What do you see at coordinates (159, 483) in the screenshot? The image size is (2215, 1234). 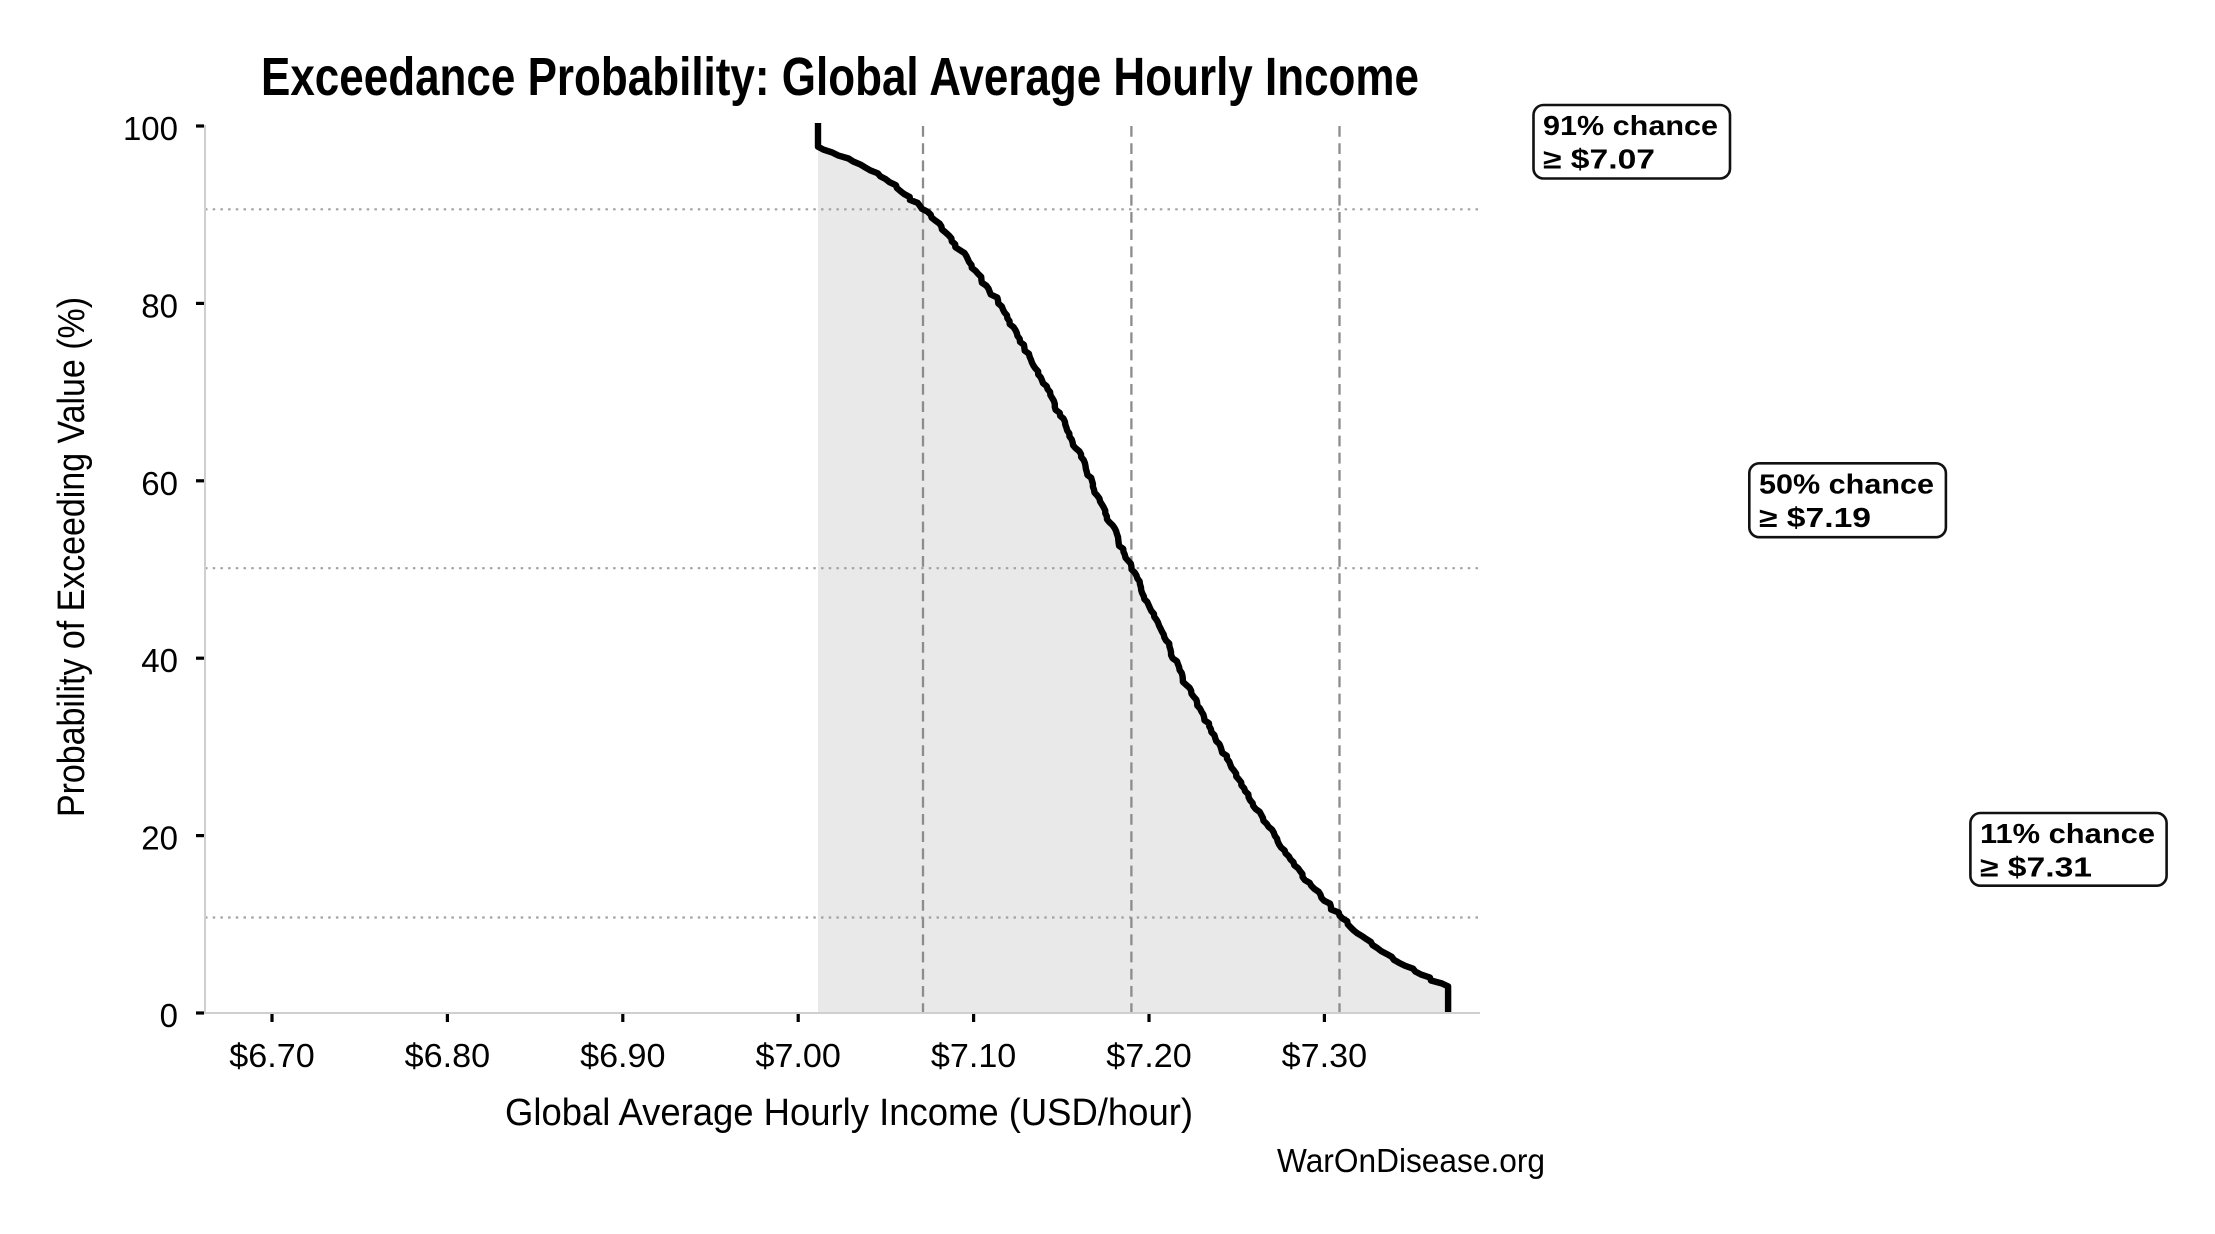 I see `svg-text: 60` at bounding box center [159, 483].